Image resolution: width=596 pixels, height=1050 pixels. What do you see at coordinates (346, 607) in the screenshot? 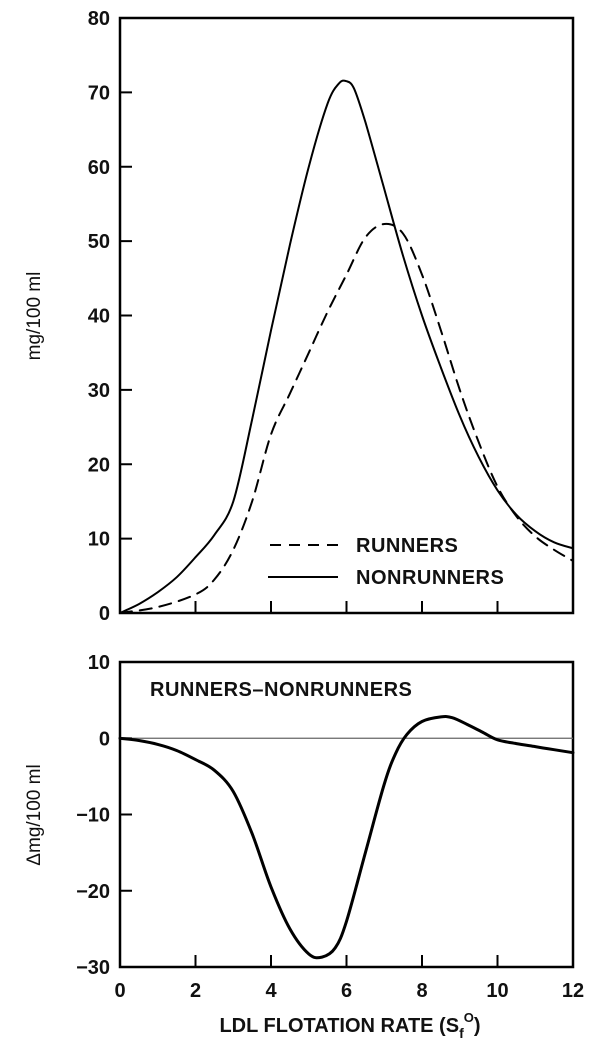
I see `top-x-ticks` at bounding box center [346, 607].